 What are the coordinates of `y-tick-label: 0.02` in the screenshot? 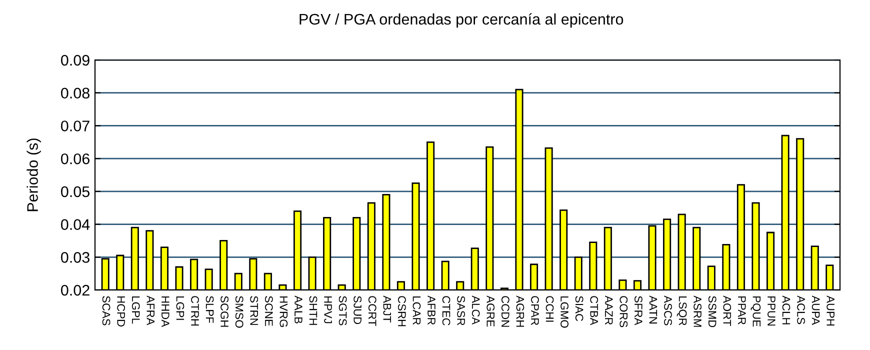 It's located at (75, 290).